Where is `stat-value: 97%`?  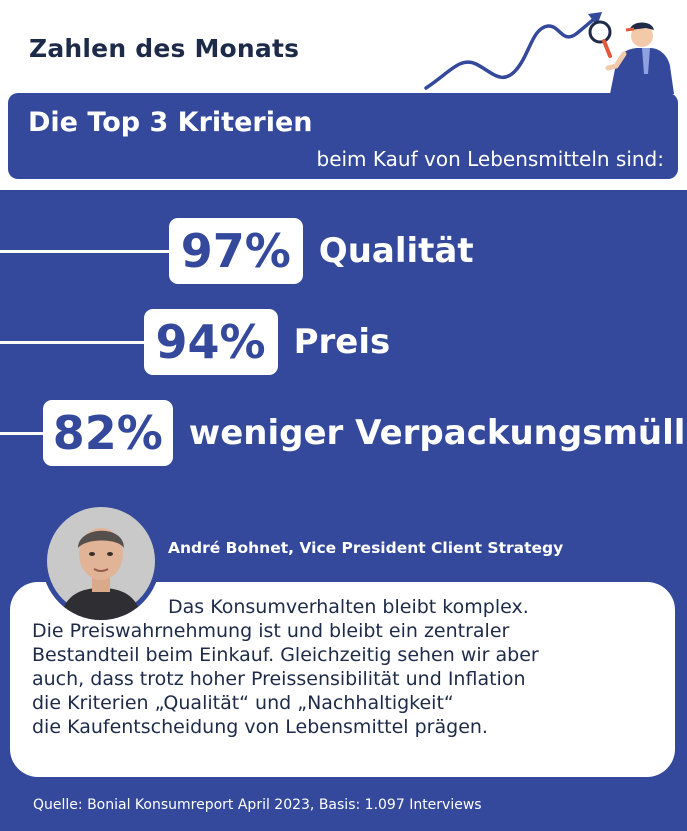
stat-value: 97% is located at coordinates (235, 251).